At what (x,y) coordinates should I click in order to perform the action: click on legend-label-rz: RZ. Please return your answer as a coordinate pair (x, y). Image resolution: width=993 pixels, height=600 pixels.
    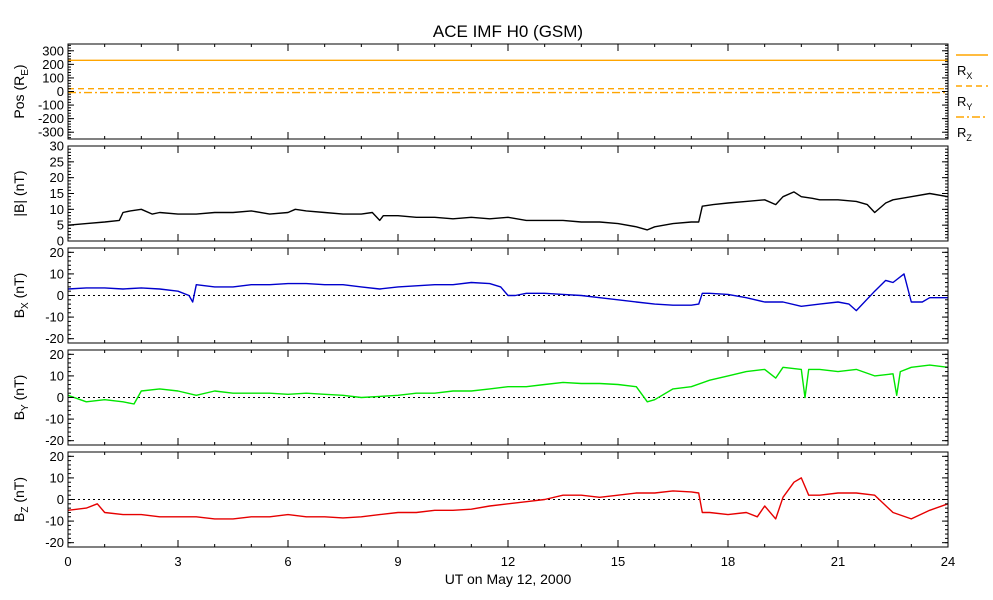
    Looking at the image, I should click on (964, 134).